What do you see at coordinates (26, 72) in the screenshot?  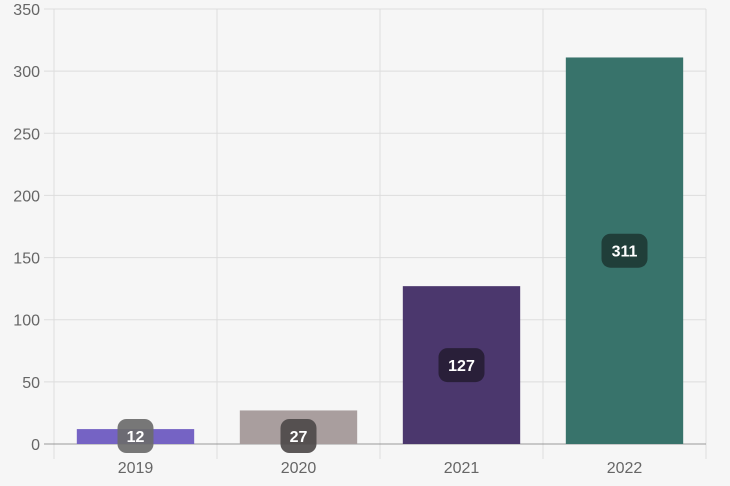 I see `y-tick-label: 300` at bounding box center [26, 72].